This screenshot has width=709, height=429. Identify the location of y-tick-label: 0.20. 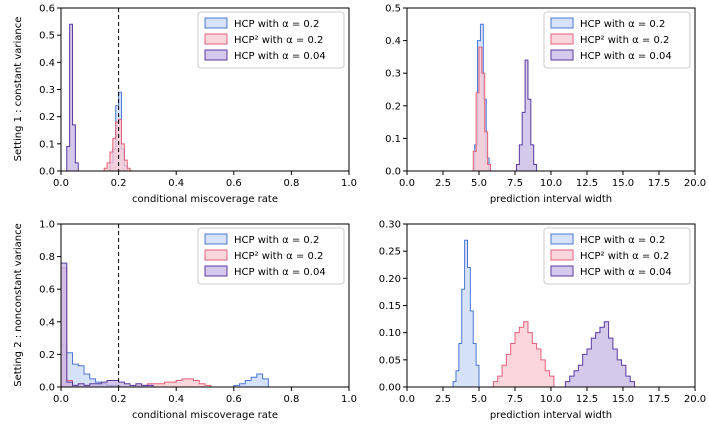
(390, 279).